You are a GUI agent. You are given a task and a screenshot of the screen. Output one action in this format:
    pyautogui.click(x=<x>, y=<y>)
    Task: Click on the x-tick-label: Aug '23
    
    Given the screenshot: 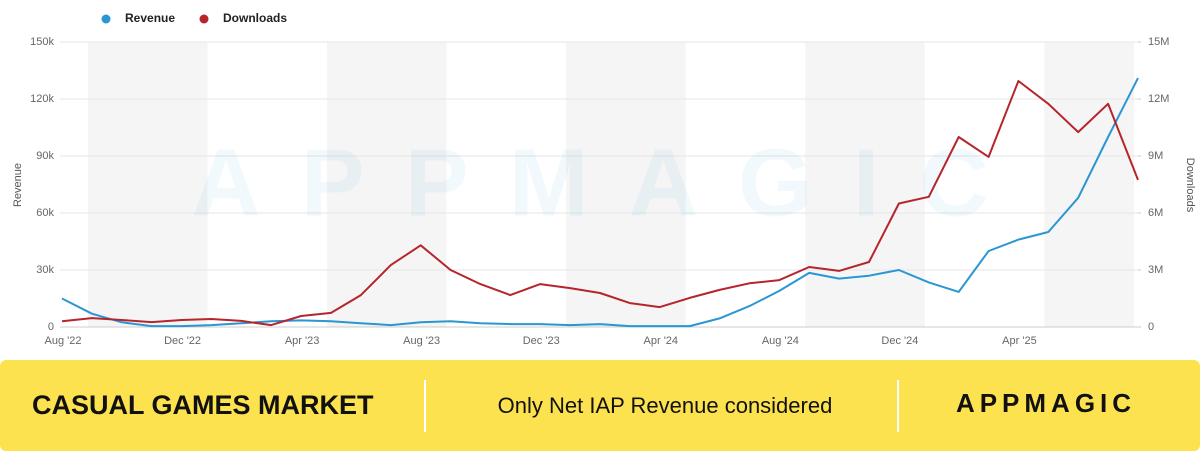 What is the action you would take?
    pyautogui.click(x=421, y=341)
    